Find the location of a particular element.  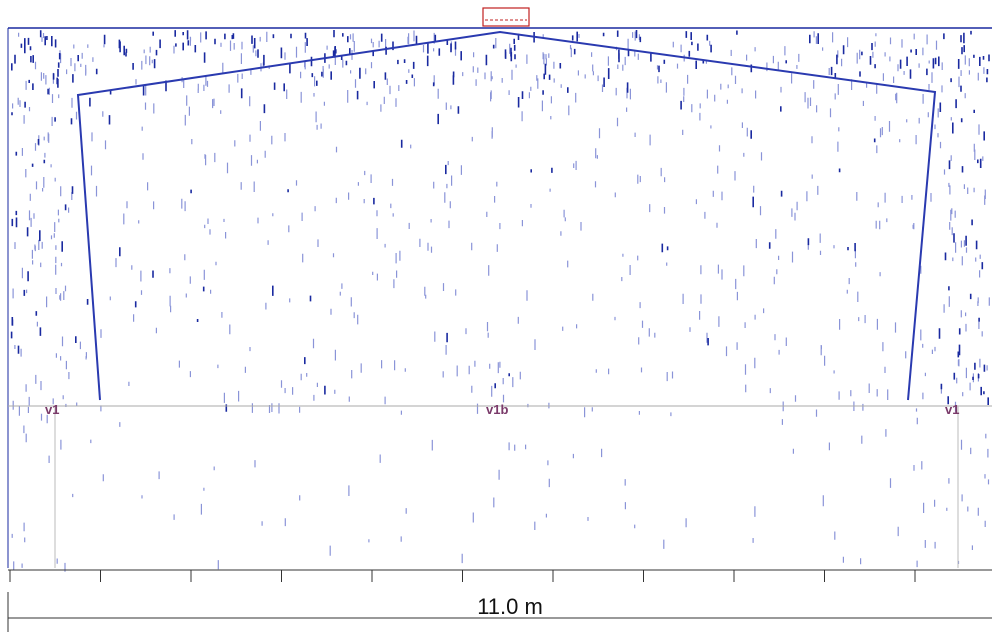

scale-label: 11.0 m is located at coordinates (510, 606).